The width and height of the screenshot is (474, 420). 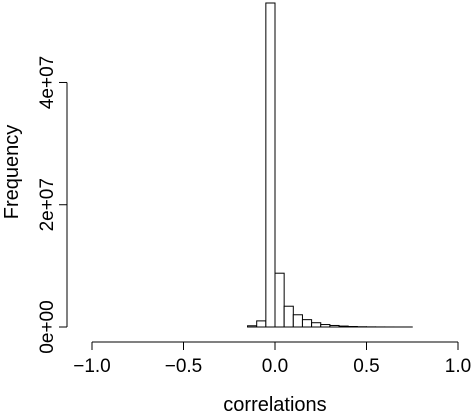 I want to click on y-tick-label: 0e+00, so click(x=47, y=326).